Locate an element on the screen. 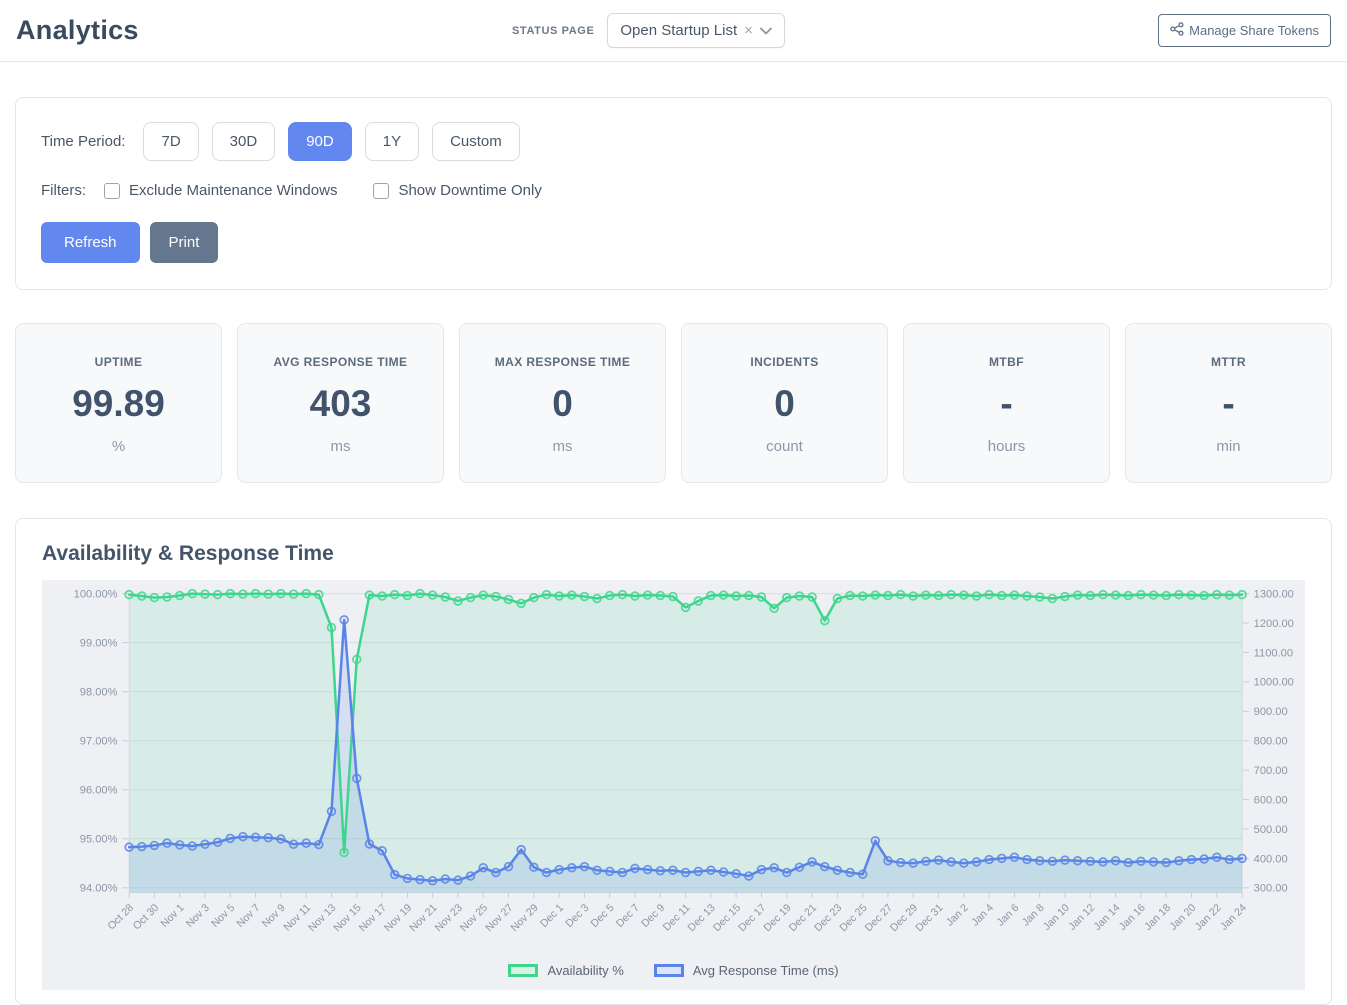 The width and height of the screenshot is (1347, 1005). time-period-1y-button: 1Y is located at coordinates (392, 141).